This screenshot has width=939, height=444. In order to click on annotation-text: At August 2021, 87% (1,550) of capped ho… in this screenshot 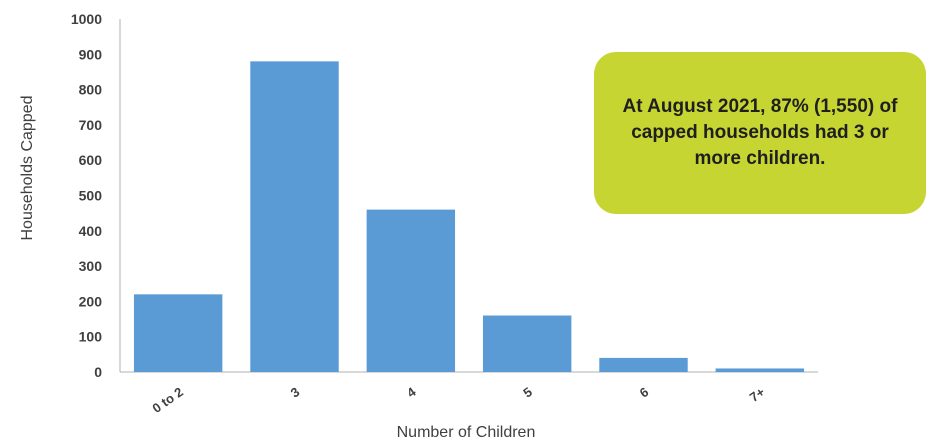, I will do `click(760, 132)`.